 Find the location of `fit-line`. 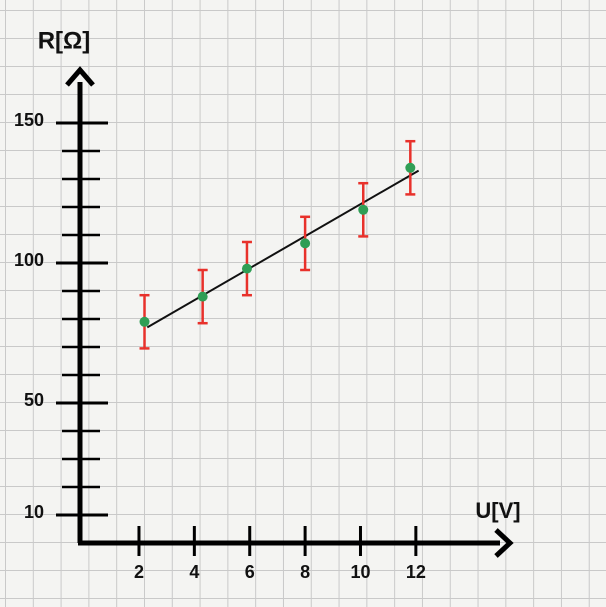

fit-line is located at coordinates (283, 249).